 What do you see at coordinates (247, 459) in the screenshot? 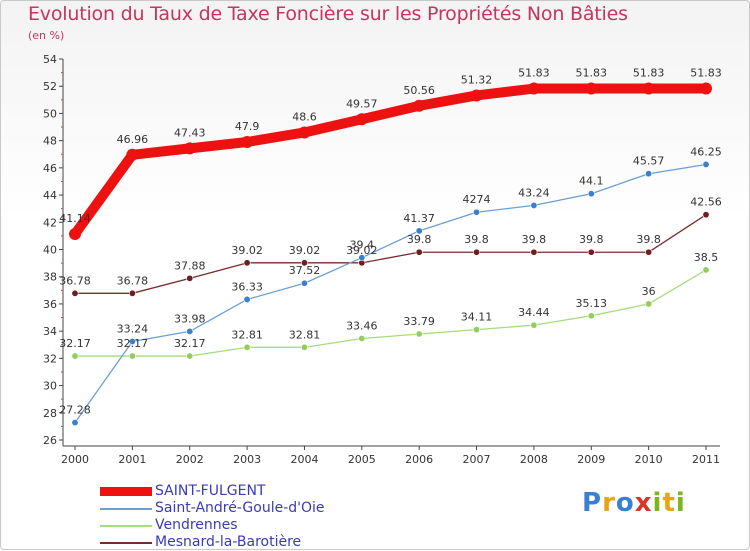
I see `x-tick-label: 2003` at bounding box center [247, 459].